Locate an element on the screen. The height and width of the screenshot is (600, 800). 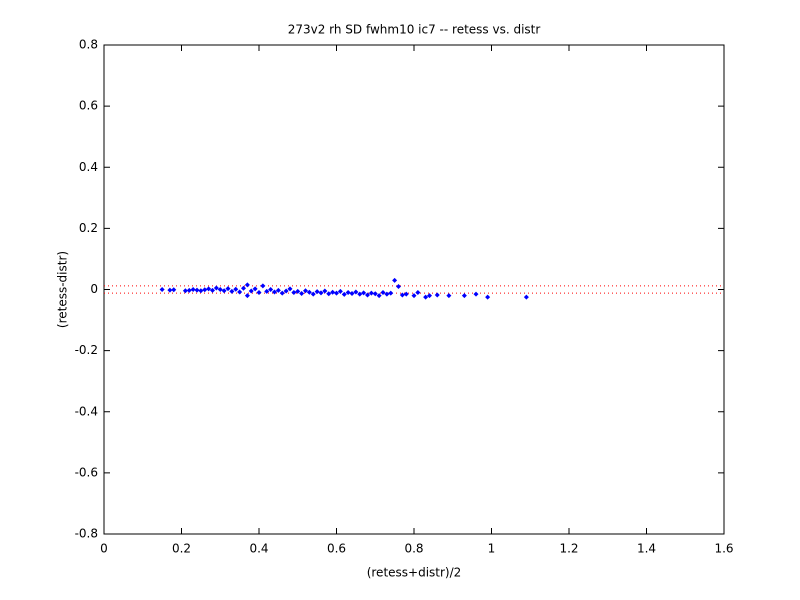
x-tick-label: 0.2 is located at coordinates (181, 549).